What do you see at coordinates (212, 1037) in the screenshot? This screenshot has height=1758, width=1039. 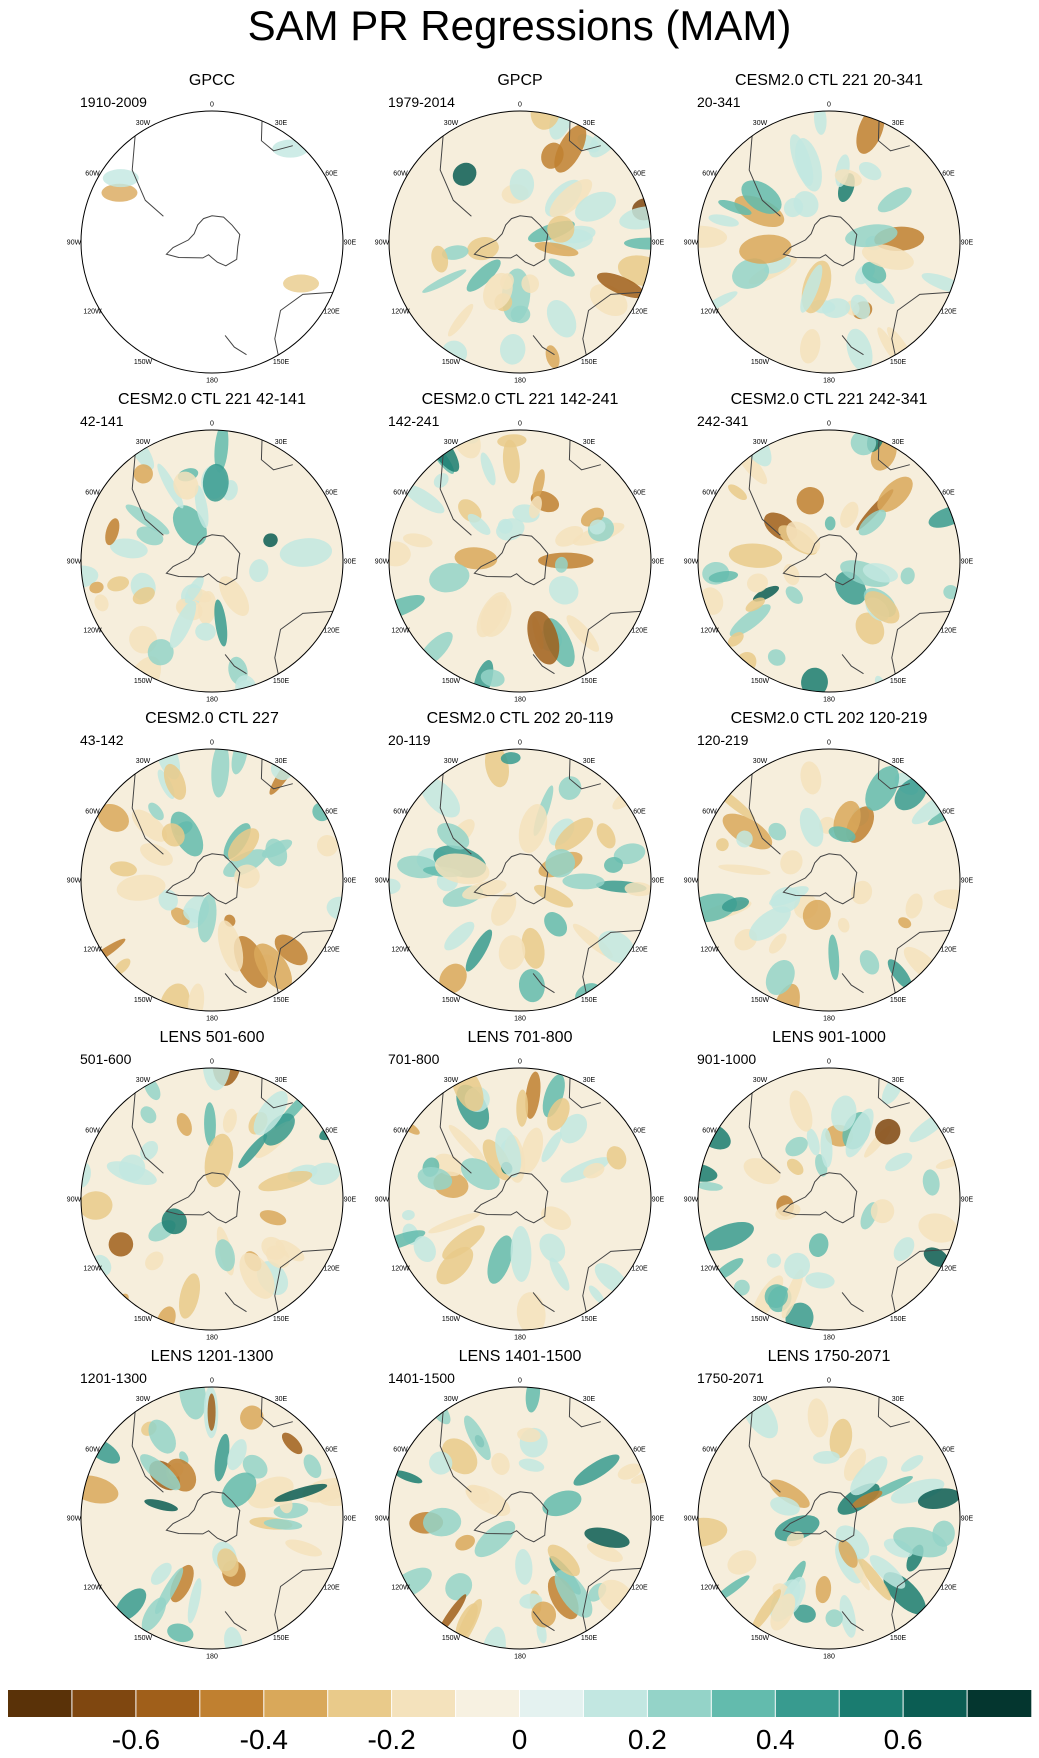 I see `panel-title: LENS 501-600` at bounding box center [212, 1037].